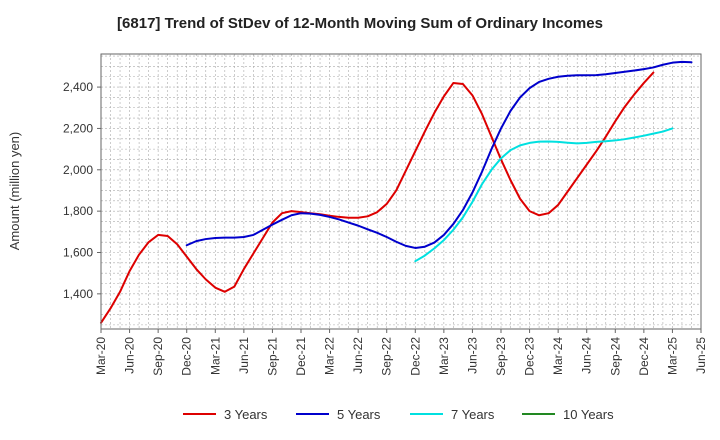 The height and width of the screenshot is (440, 720). I want to click on y-axis: 1,400 1,600 1,800 2,000 2,200 2,400, so click(82, 190).